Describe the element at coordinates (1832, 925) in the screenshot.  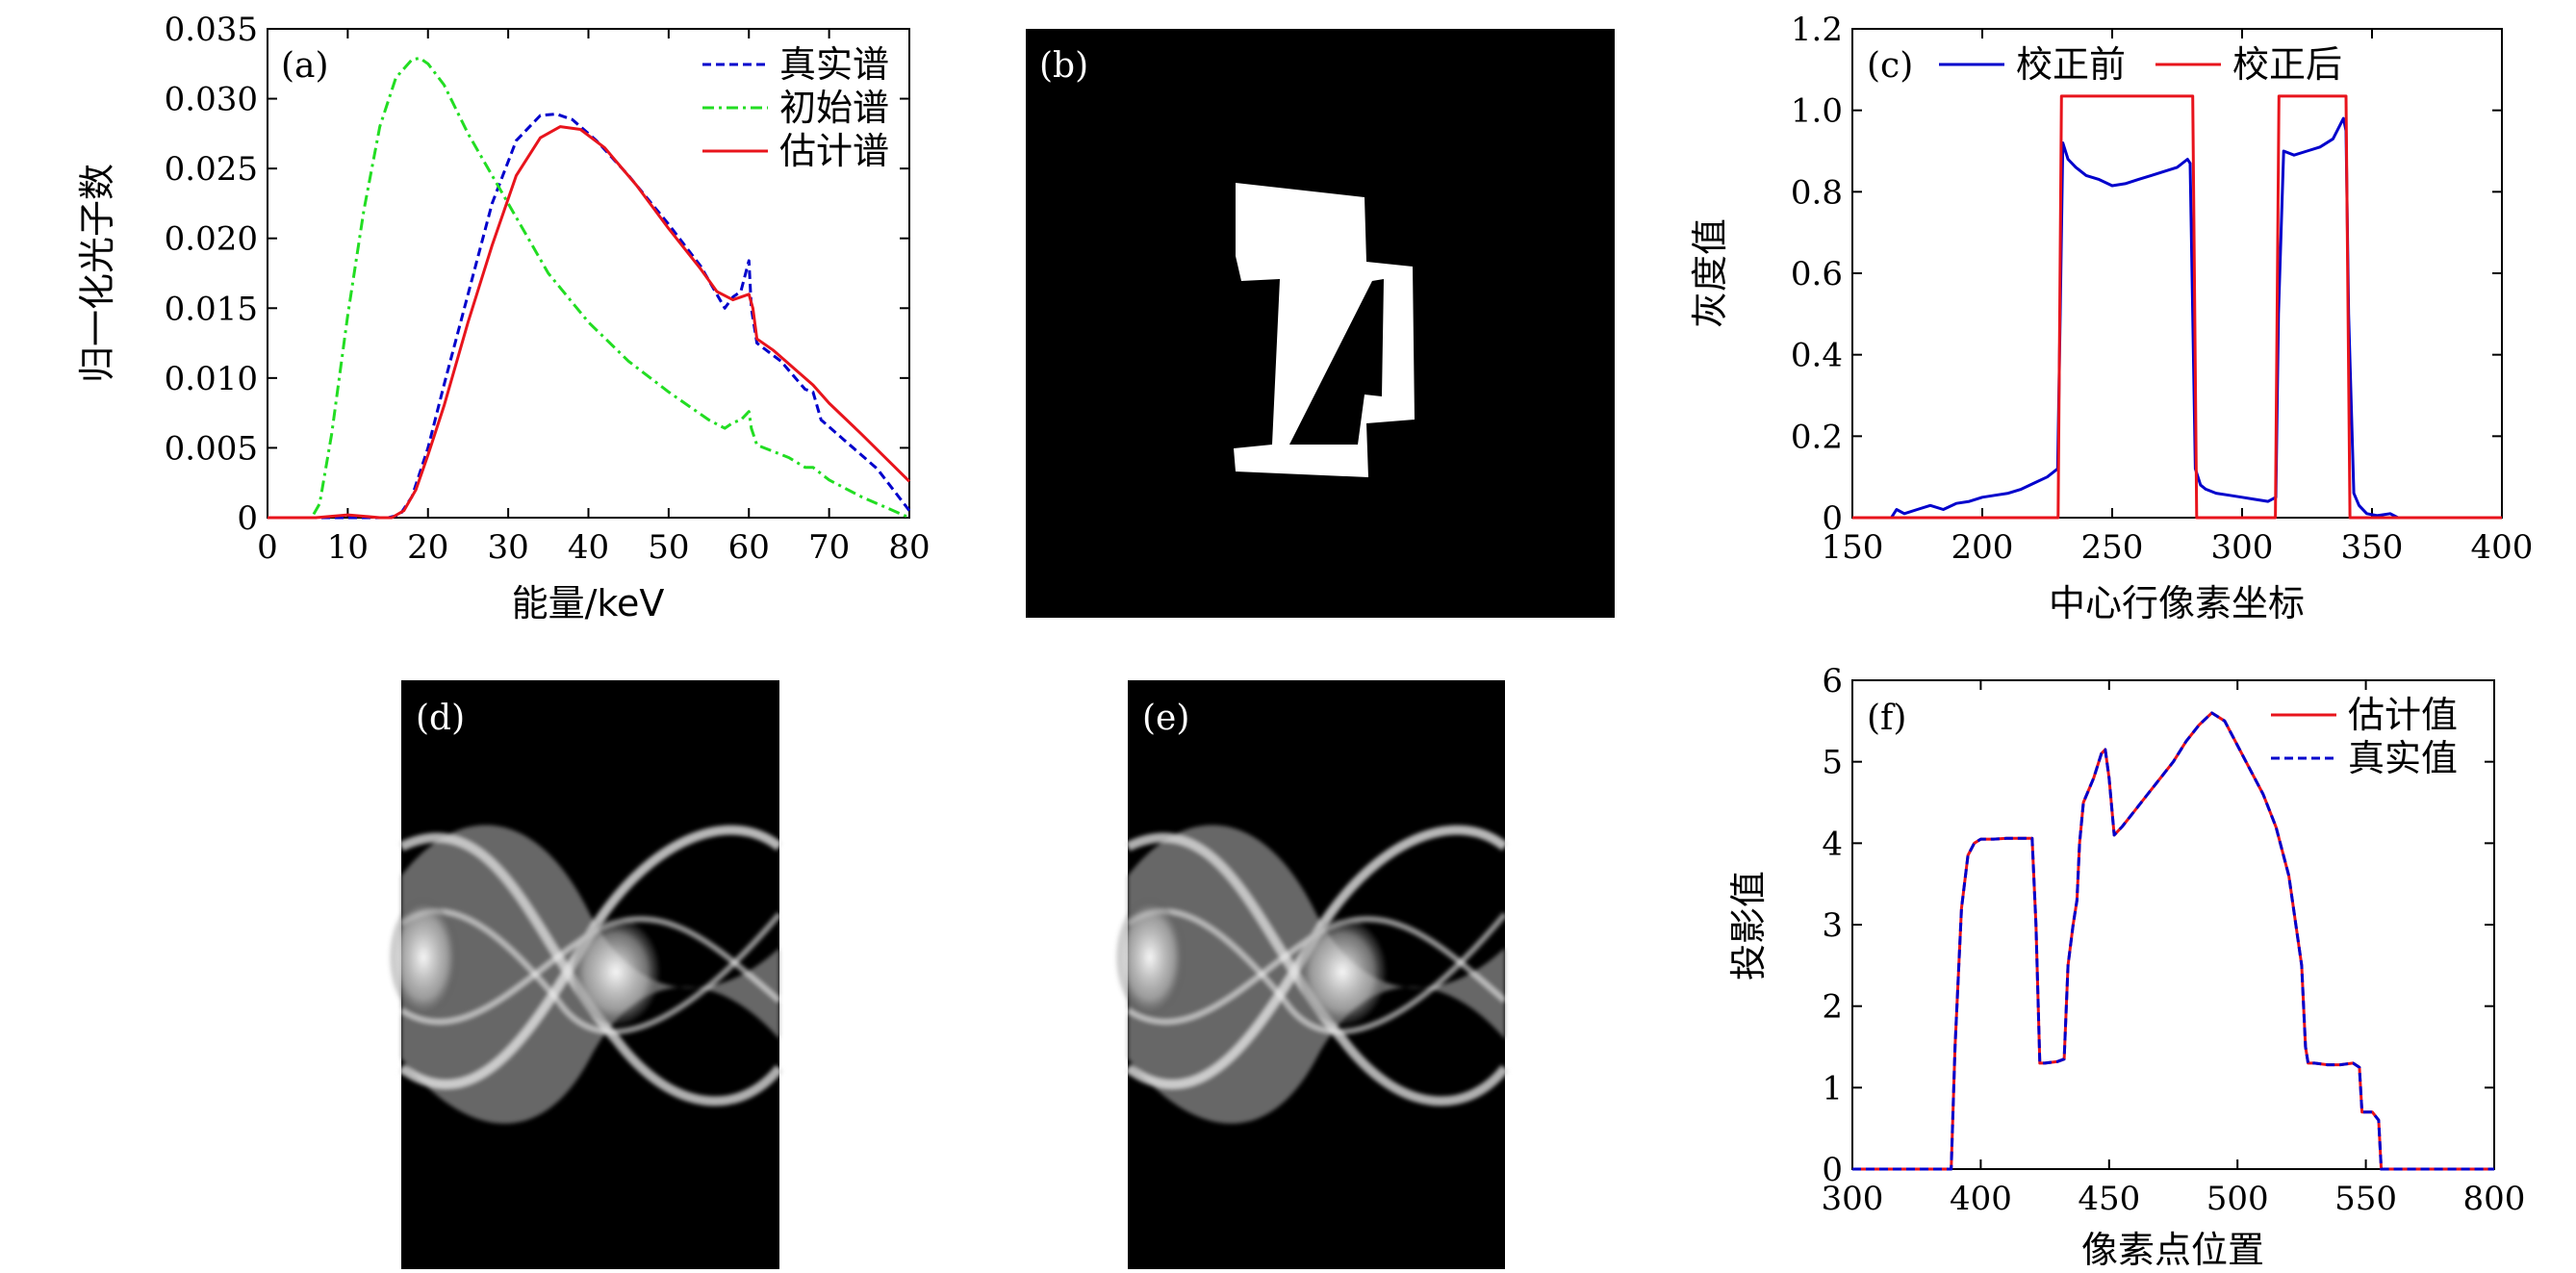
I see `y-tick-label: 3` at that location.